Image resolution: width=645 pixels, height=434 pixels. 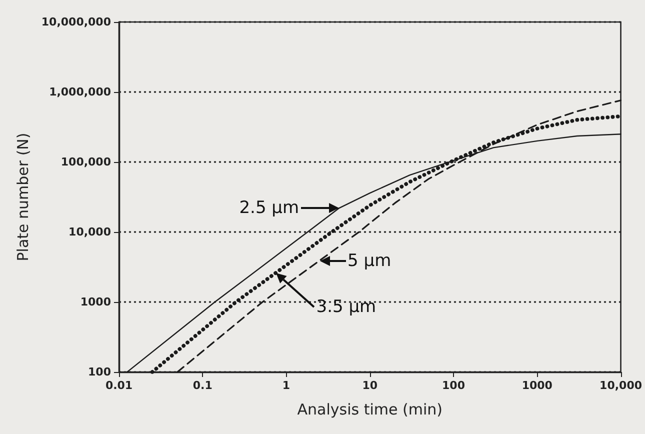 What do you see at coordinates (370, 385) in the screenshot?
I see `x-tick-label: 10` at bounding box center [370, 385].